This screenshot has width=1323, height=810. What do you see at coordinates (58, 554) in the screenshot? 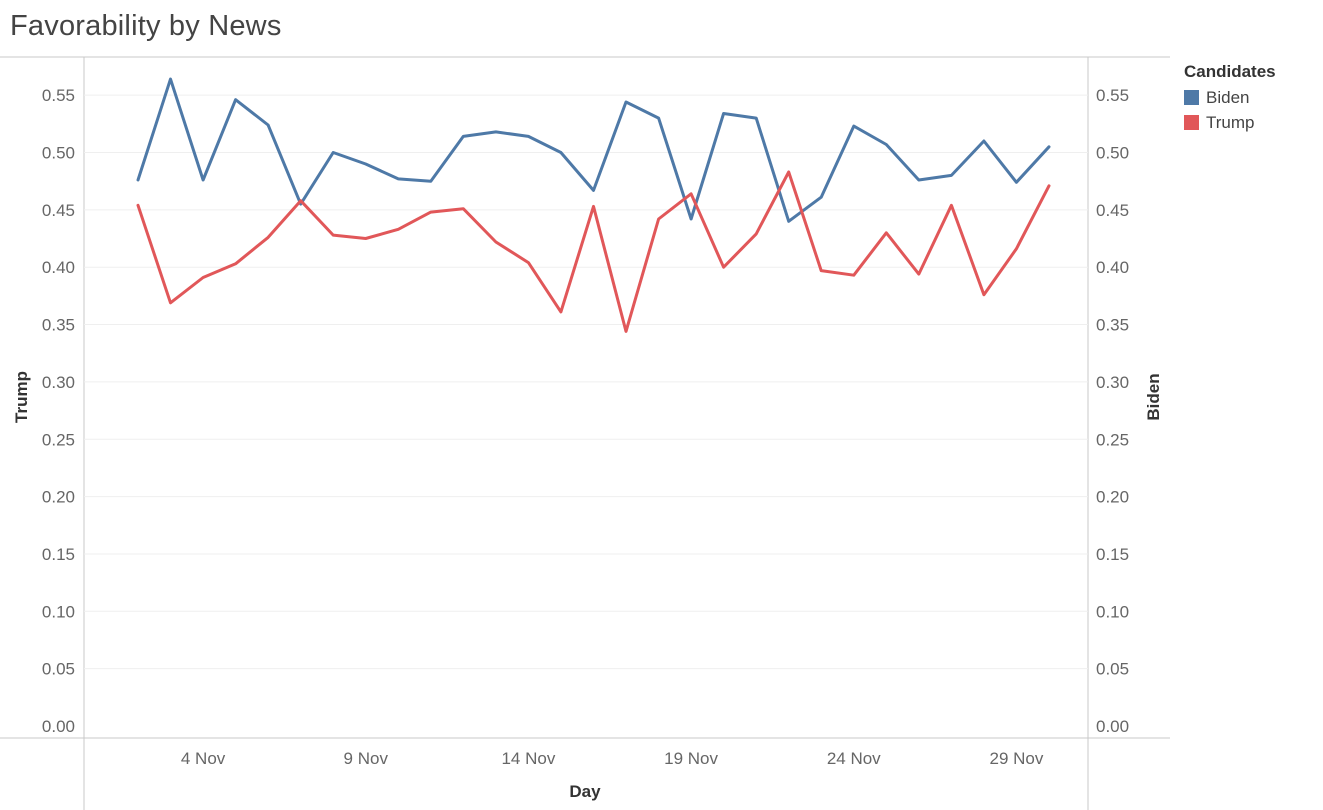
I see `y-tick-left: 0.15` at bounding box center [58, 554].